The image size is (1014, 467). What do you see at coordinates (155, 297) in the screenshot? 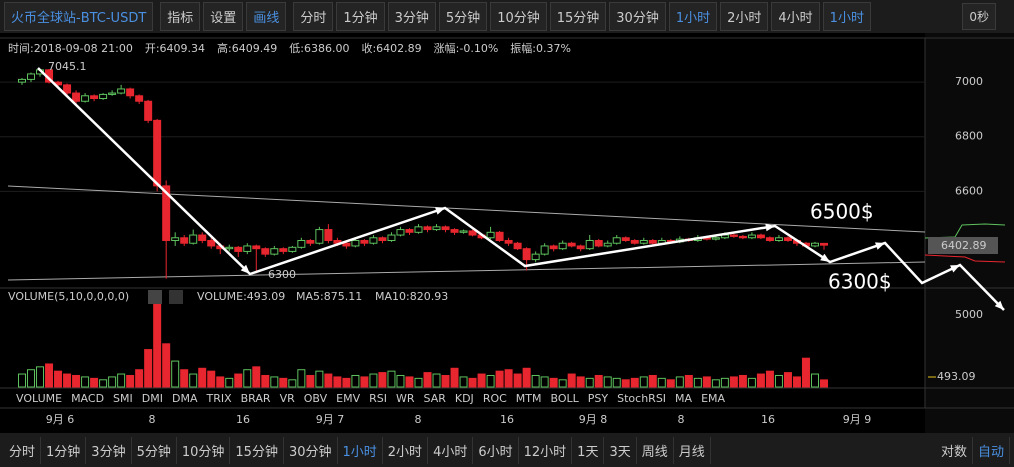
I see `settings-icon` at bounding box center [155, 297].